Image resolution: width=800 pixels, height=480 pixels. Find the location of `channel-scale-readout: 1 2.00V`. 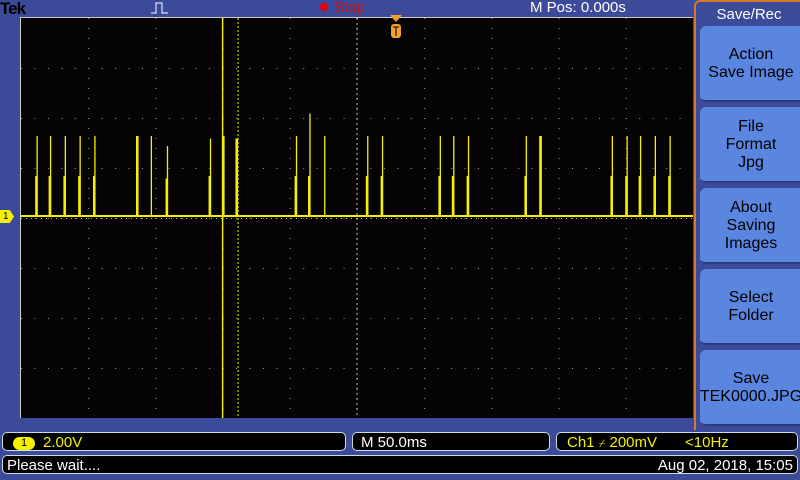

channel-scale-readout: 1 2.00V is located at coordinates (174, 441).